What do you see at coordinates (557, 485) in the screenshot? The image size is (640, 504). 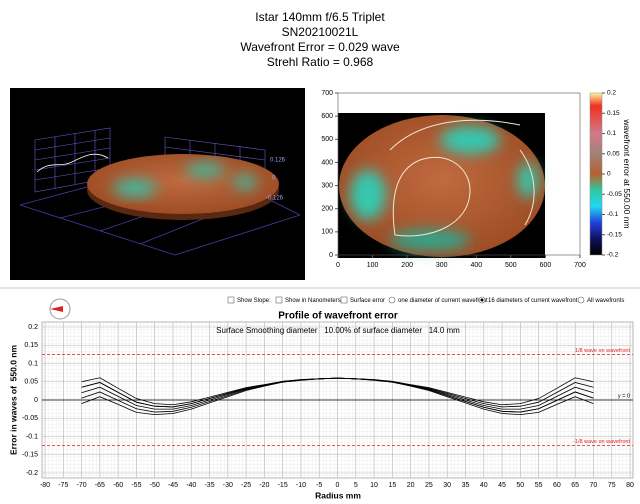 I see `x-tick-label: 60` at bounding box center [557, 485].